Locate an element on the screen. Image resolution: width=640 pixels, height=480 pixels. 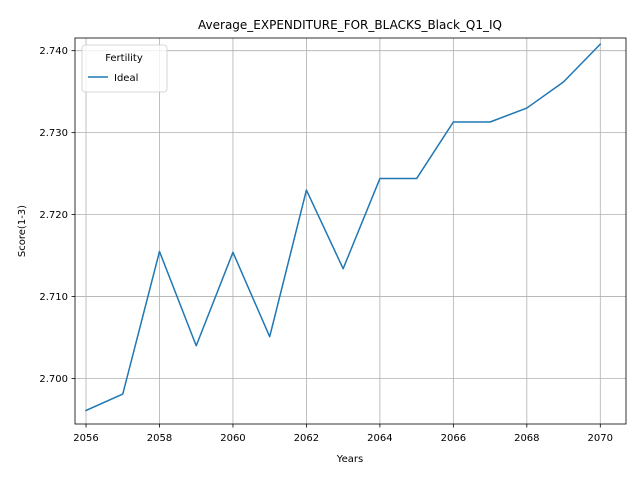
x-tick-label: 2060 is located at coordinates (232, 438).